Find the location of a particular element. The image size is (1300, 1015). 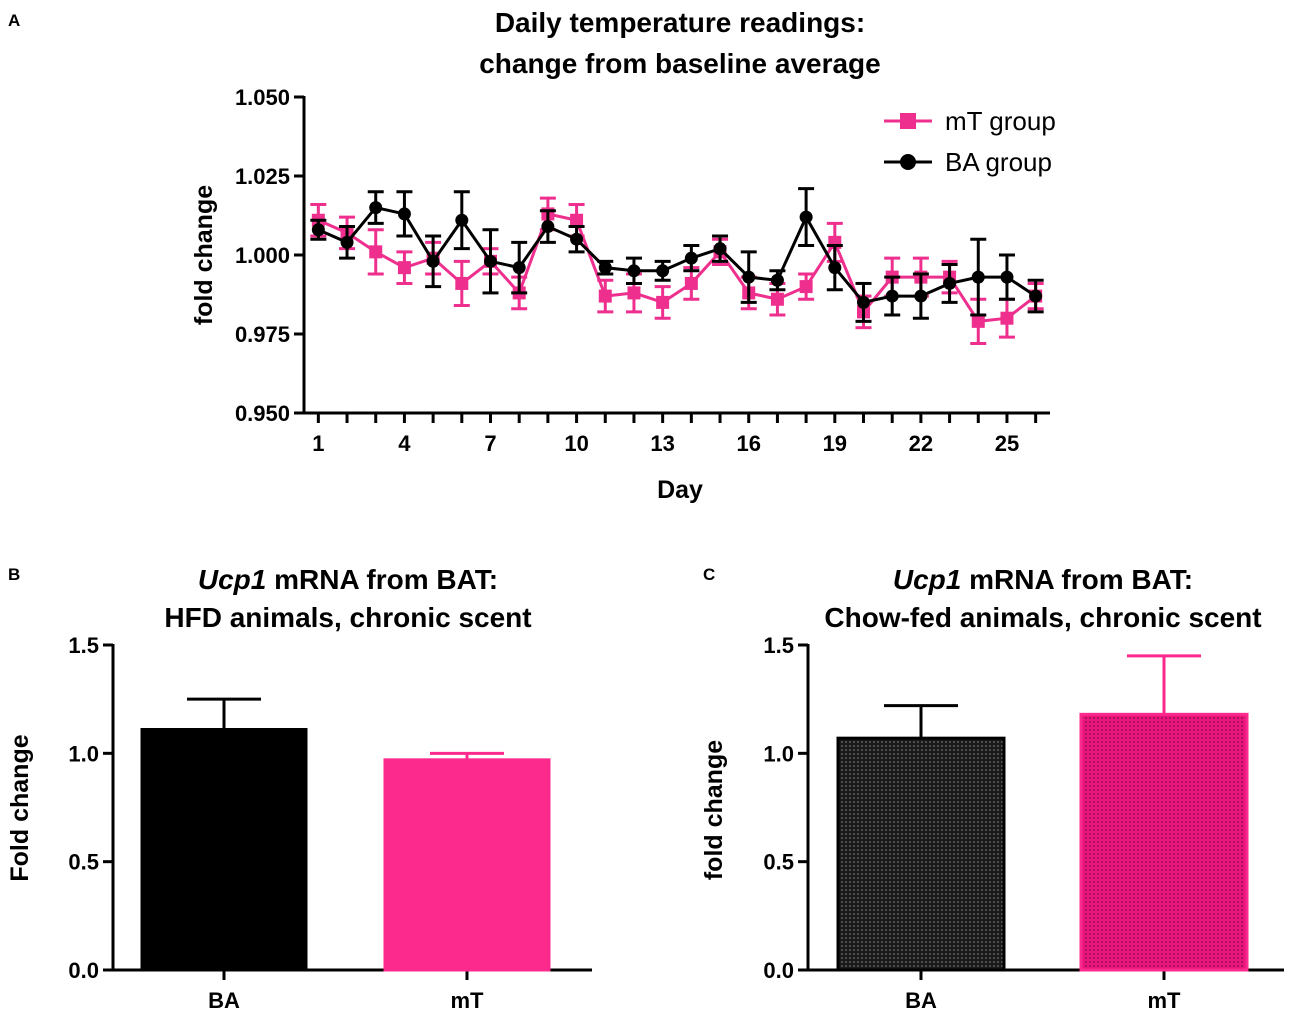

a-x-tick-label: 4 is located at coordinates (404, 443).